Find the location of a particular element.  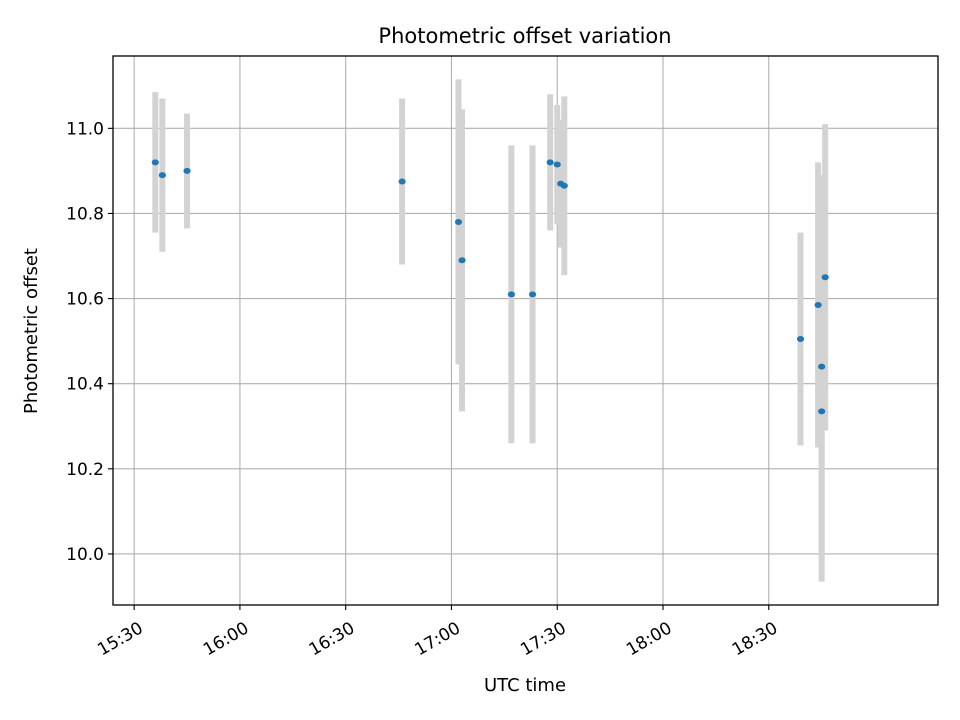

y-tick-label: 11.0 is located at coordinates (85, 129).